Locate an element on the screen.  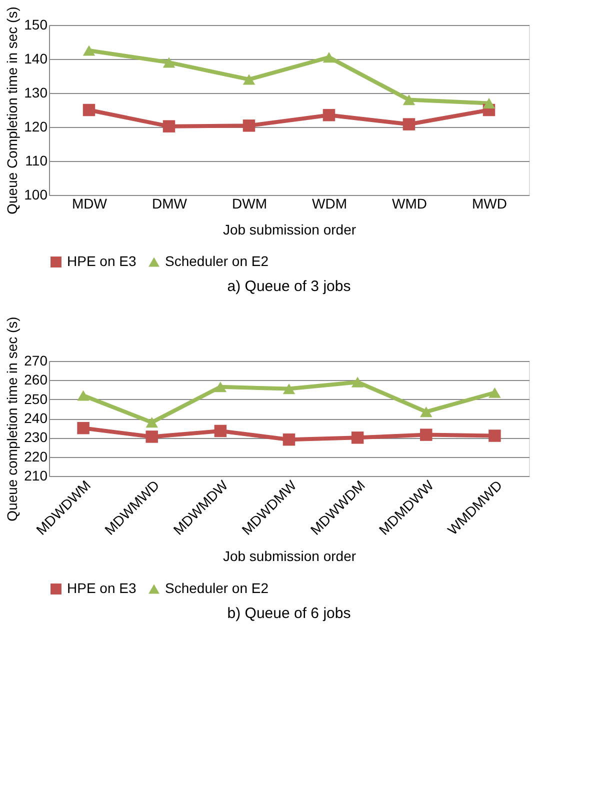
y-axis-title: Queue completion time in sec (s) is located at coordinates (12, 419).